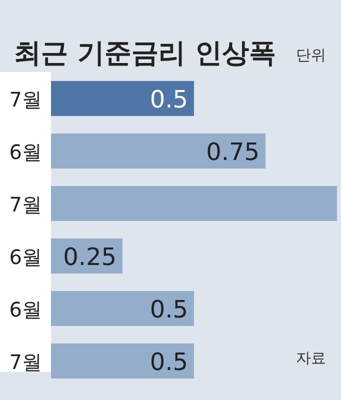 This screenshot has width=341, height=400. Describe the element at coordinates (233, 152) in the screenshot. I see `data-label: 0.75` at that location.